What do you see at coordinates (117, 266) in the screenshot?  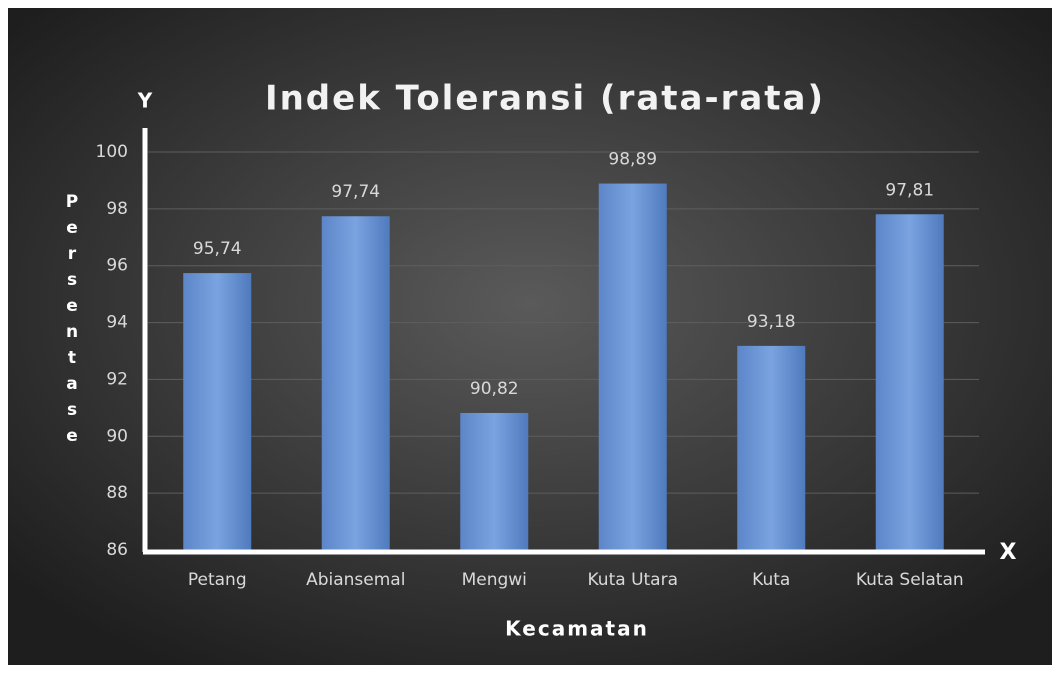 I see `y-tick-label: 96` at bounding box center [117, 266].